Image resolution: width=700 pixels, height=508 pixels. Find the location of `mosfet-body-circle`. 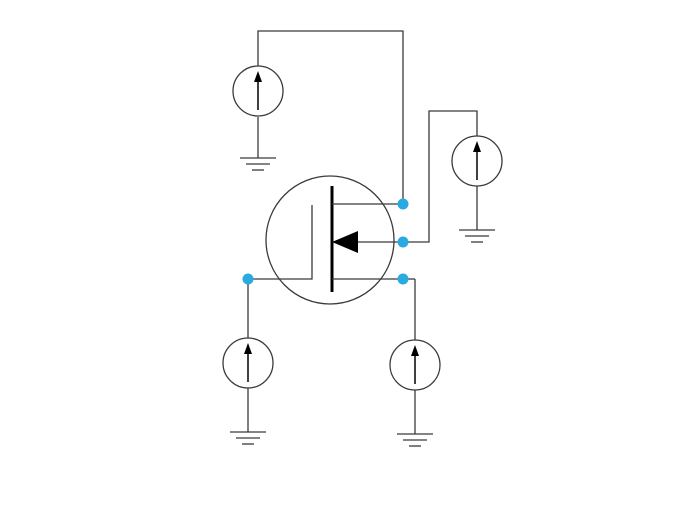

mosfet-body-circle is located at coordinates (330, 240).